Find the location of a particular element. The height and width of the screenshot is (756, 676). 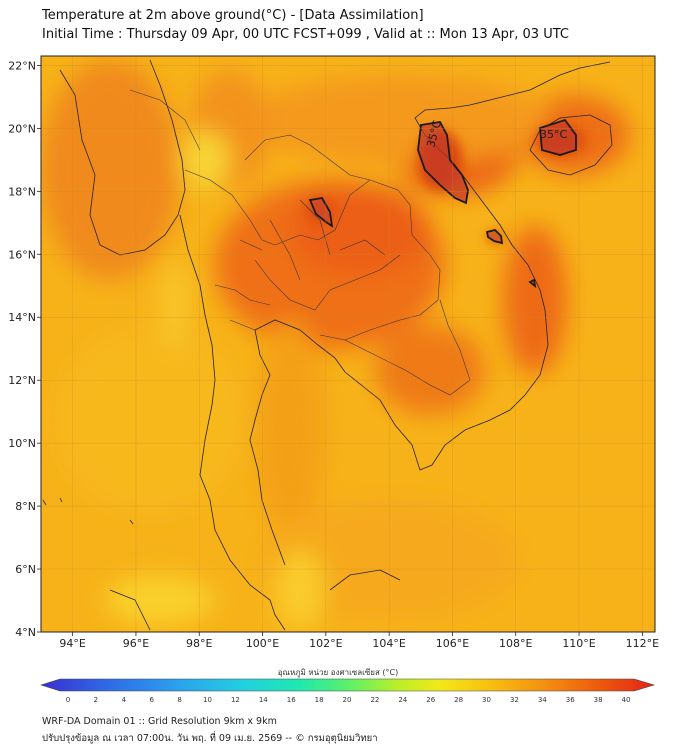

colorbar-tick-label: 8 is located at coordinates (179, 700).